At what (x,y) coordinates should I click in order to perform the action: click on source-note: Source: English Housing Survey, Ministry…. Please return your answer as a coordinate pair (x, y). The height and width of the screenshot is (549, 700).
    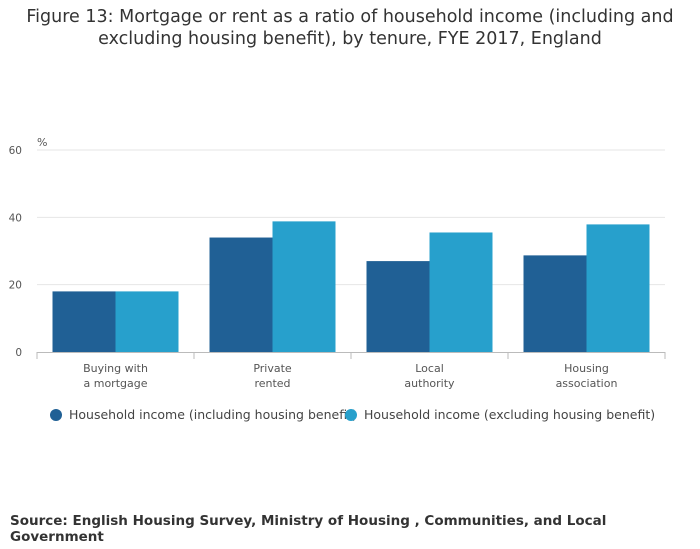
    Looking at the image, I should click on (308, 529).